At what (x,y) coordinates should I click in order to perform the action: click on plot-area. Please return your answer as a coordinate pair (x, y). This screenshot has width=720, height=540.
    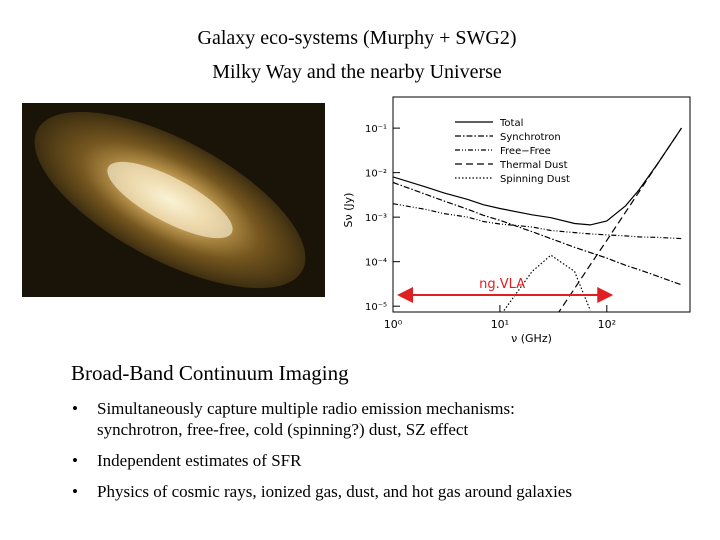
    Looking at the image, I should click on (537, 219).